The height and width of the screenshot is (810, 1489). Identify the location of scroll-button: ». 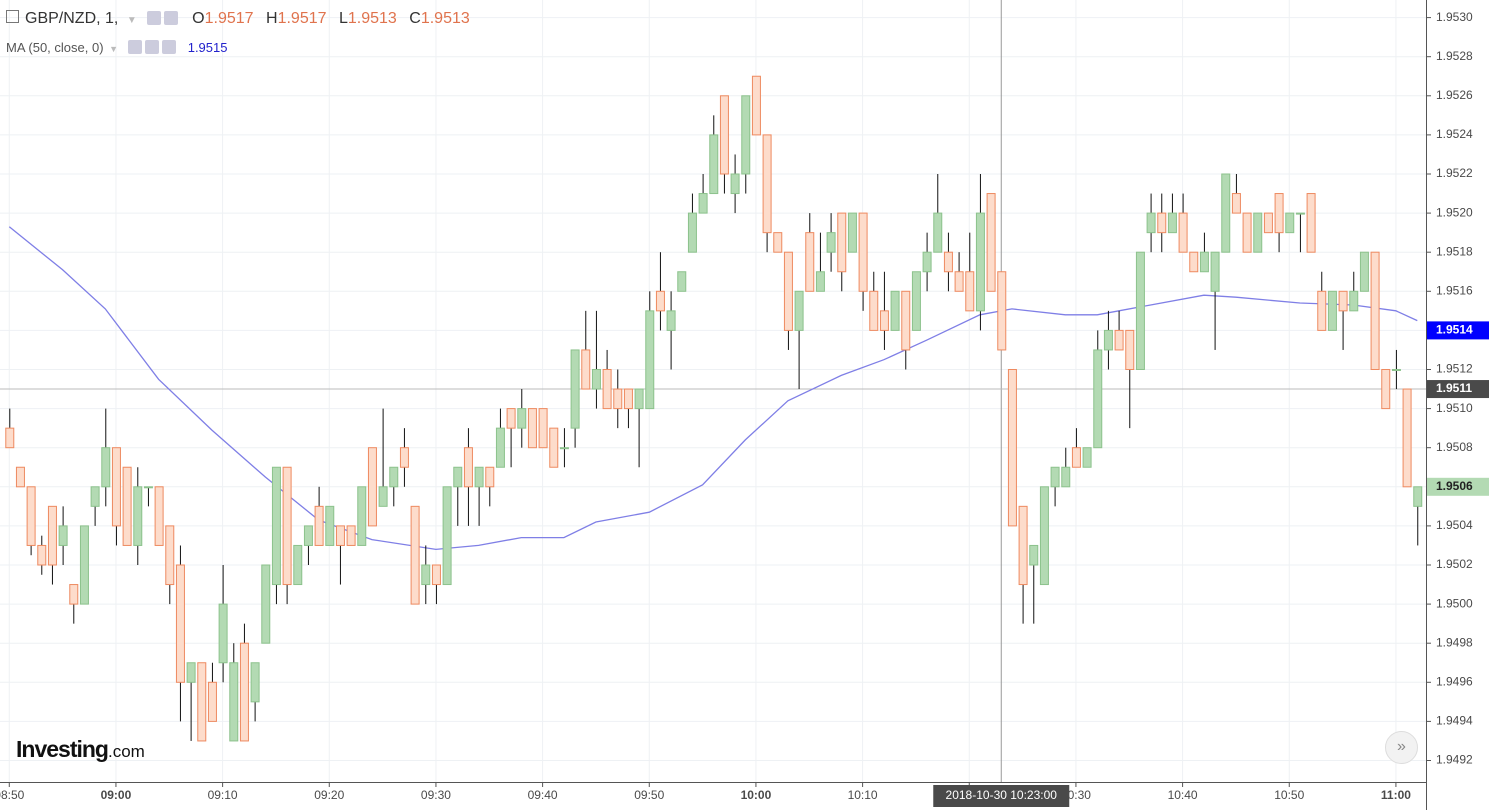
(1401, 747).